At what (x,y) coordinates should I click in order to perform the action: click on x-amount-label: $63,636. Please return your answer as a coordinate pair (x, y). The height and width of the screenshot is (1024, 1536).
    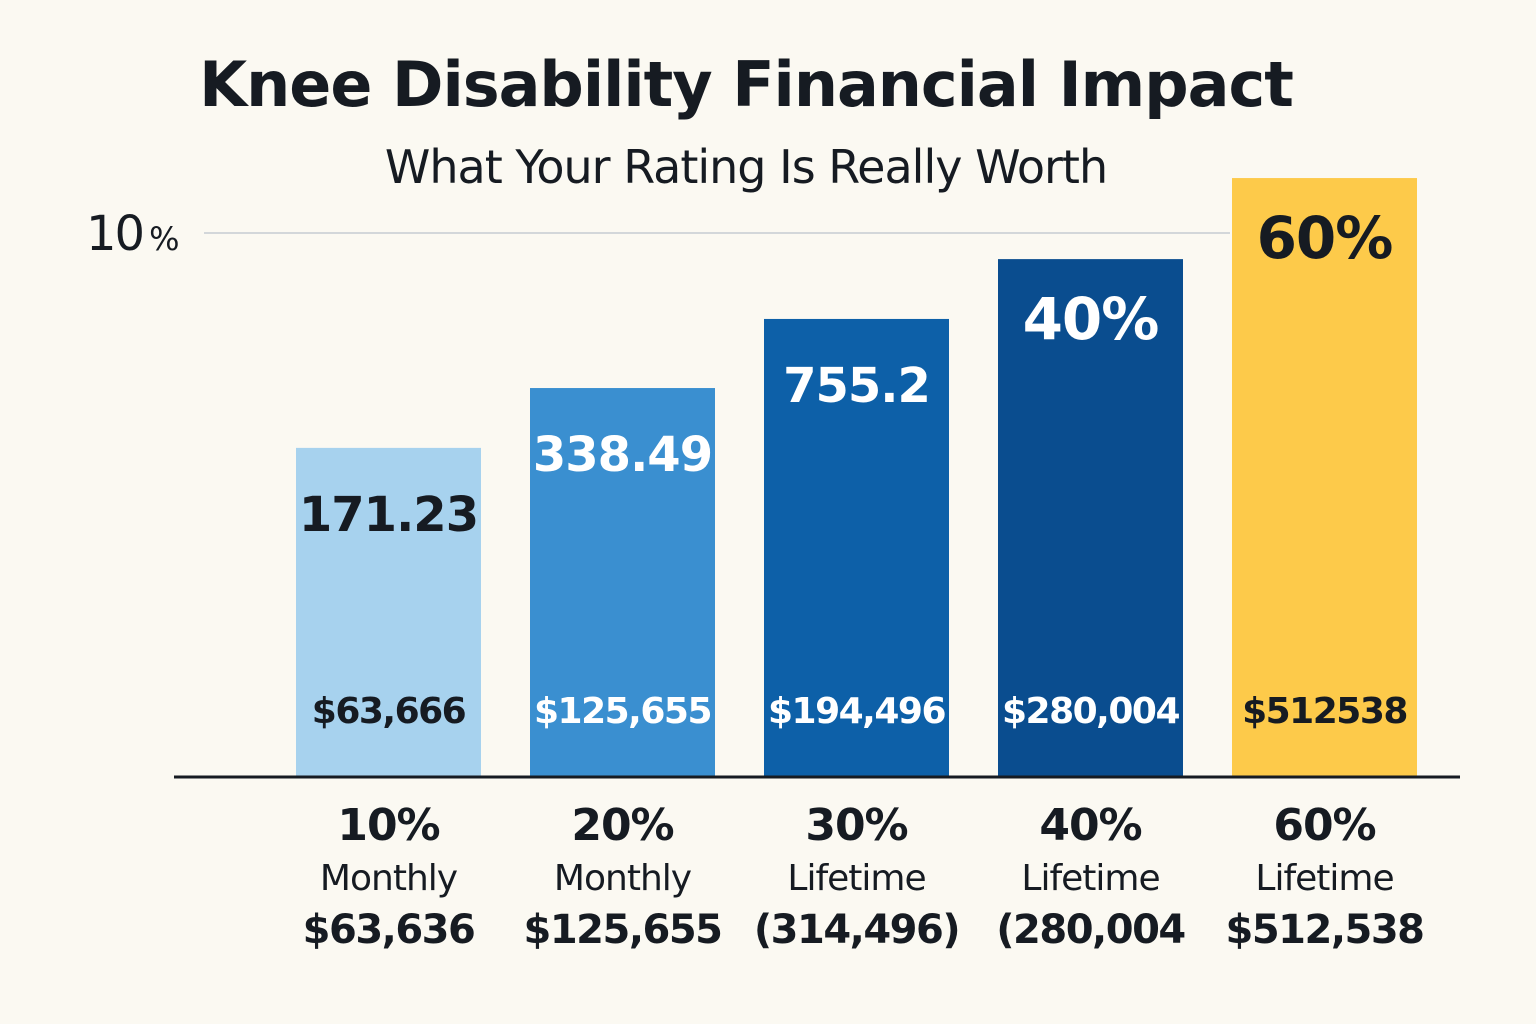
    Looking at the image, I should click on (389, 930).